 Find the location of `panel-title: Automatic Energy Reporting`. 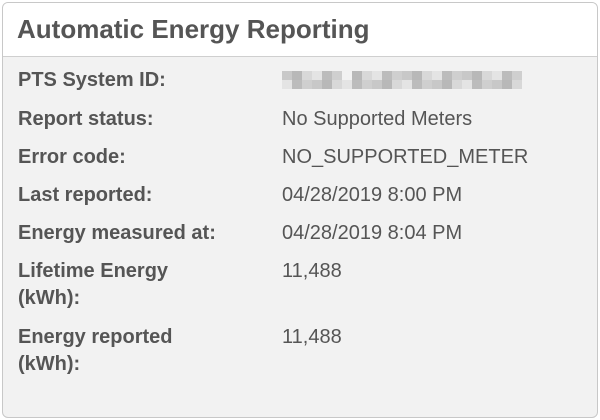

panel-title: Automatic Energy Reporting is located at coordinates (193, 29).